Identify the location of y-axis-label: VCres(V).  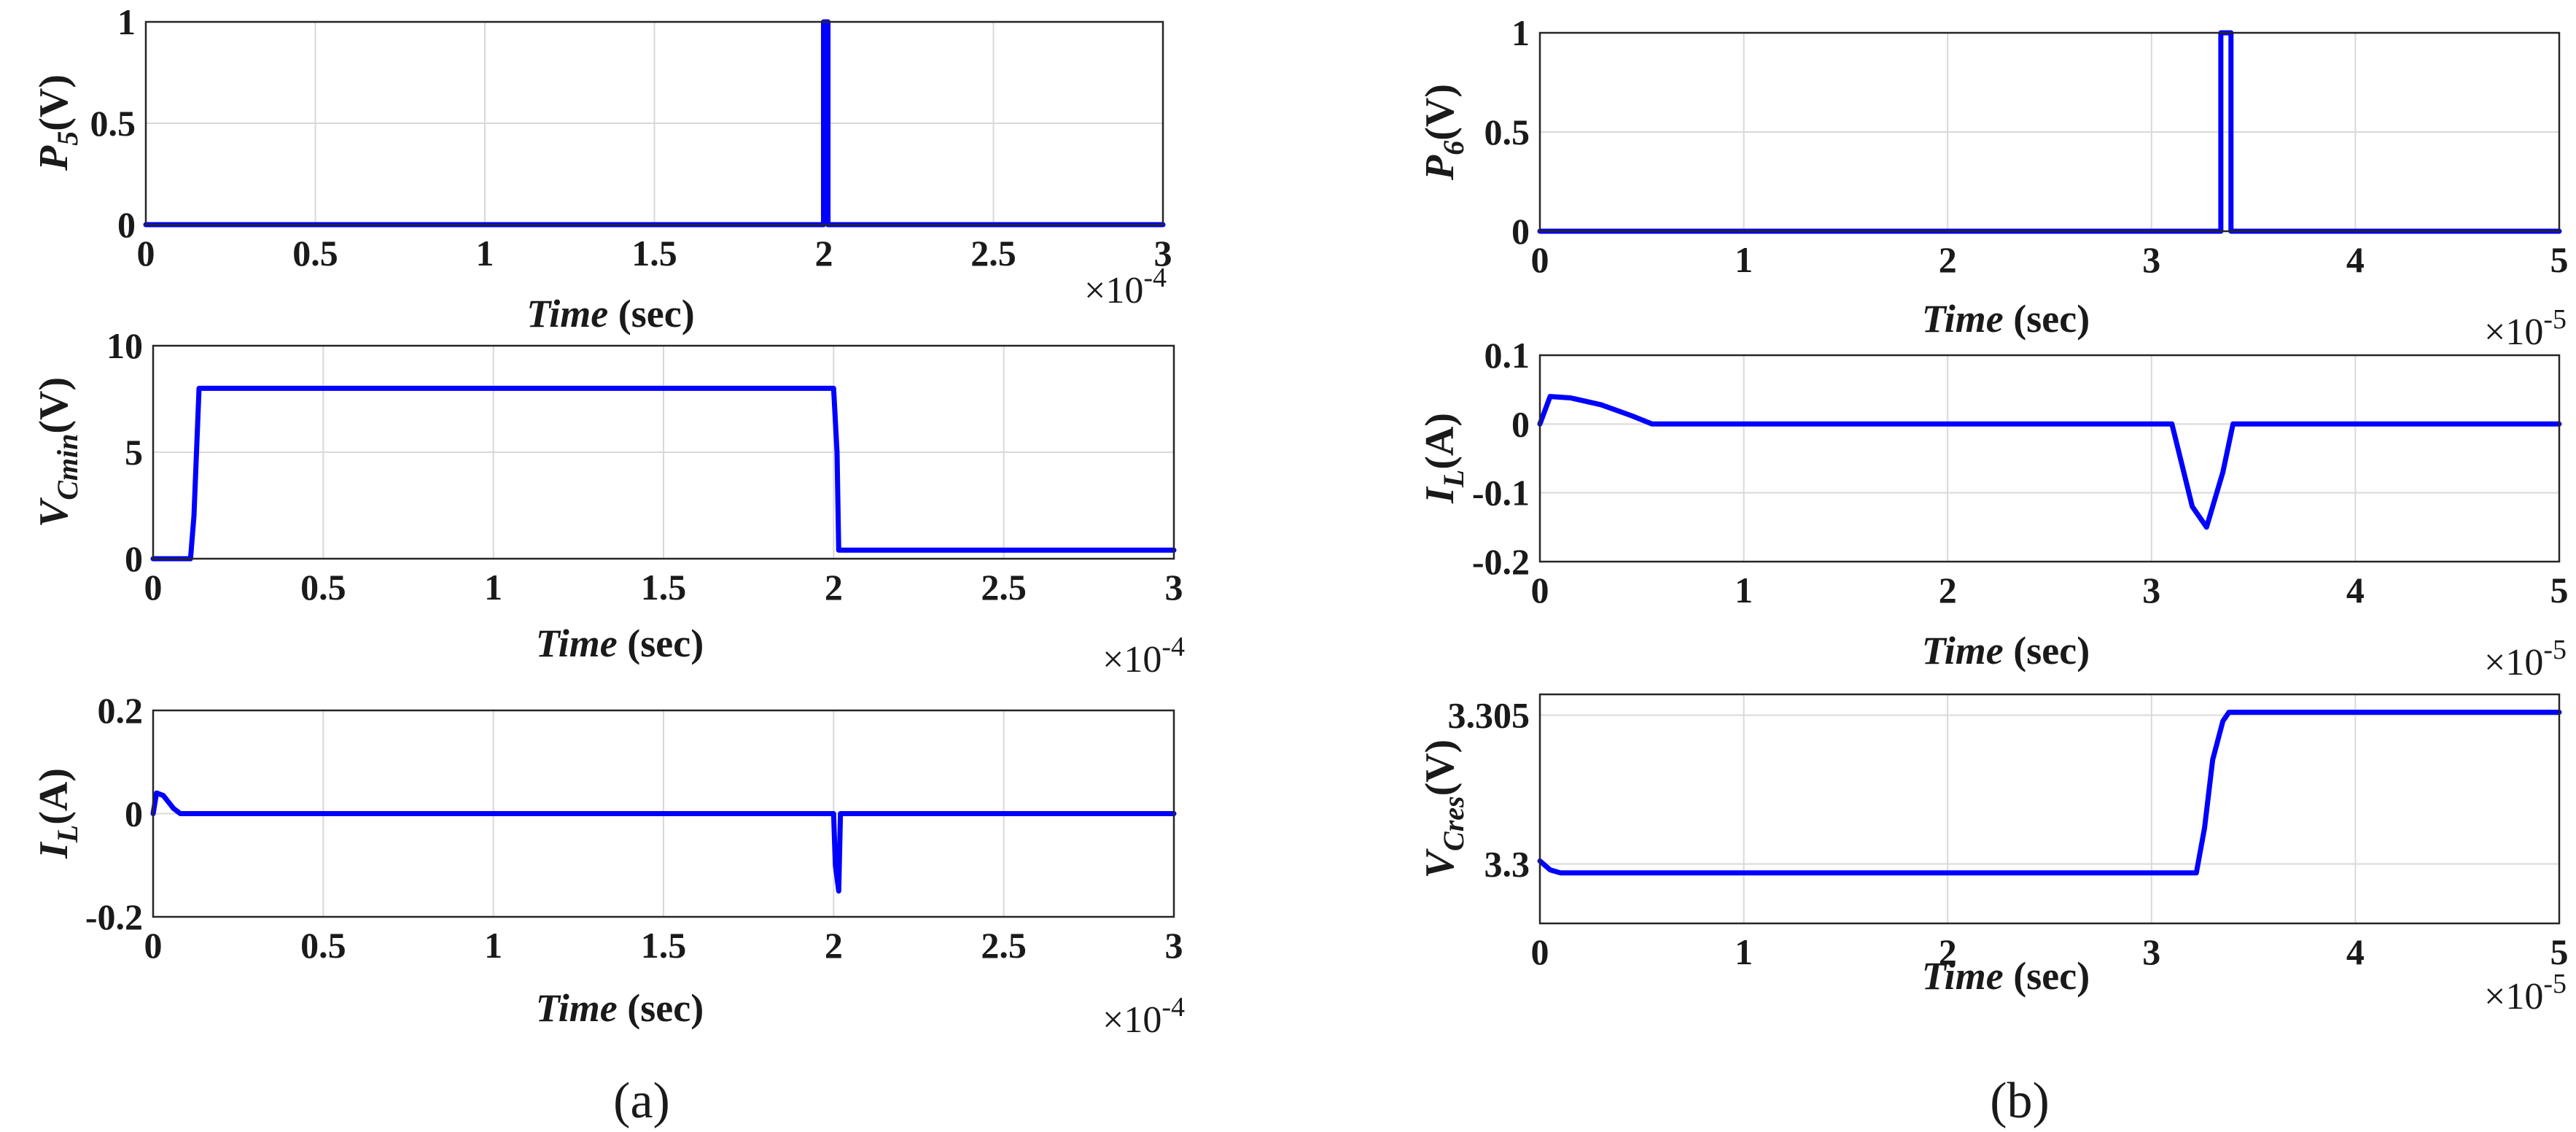
(1443, 809).